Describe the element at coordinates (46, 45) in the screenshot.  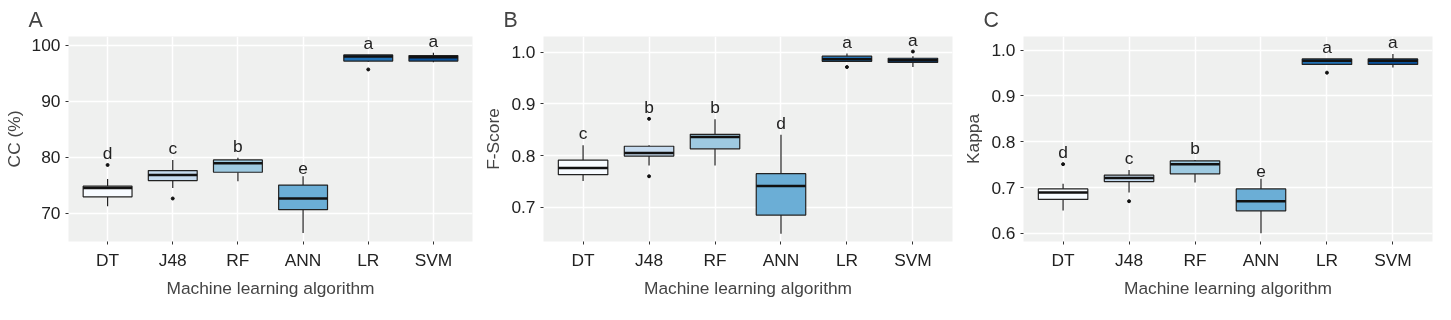
I see `y-tick-label: 100` at that location.